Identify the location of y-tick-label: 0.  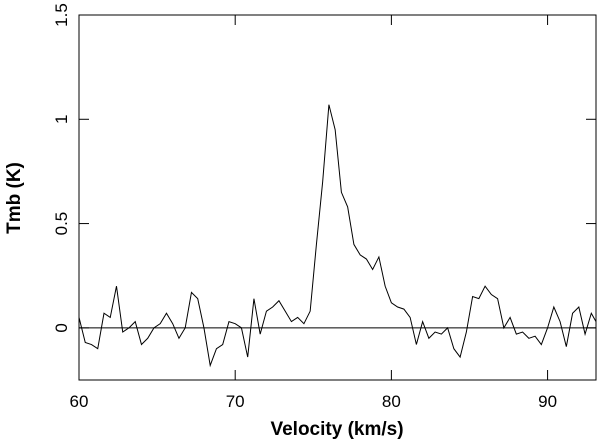
(61, 327).